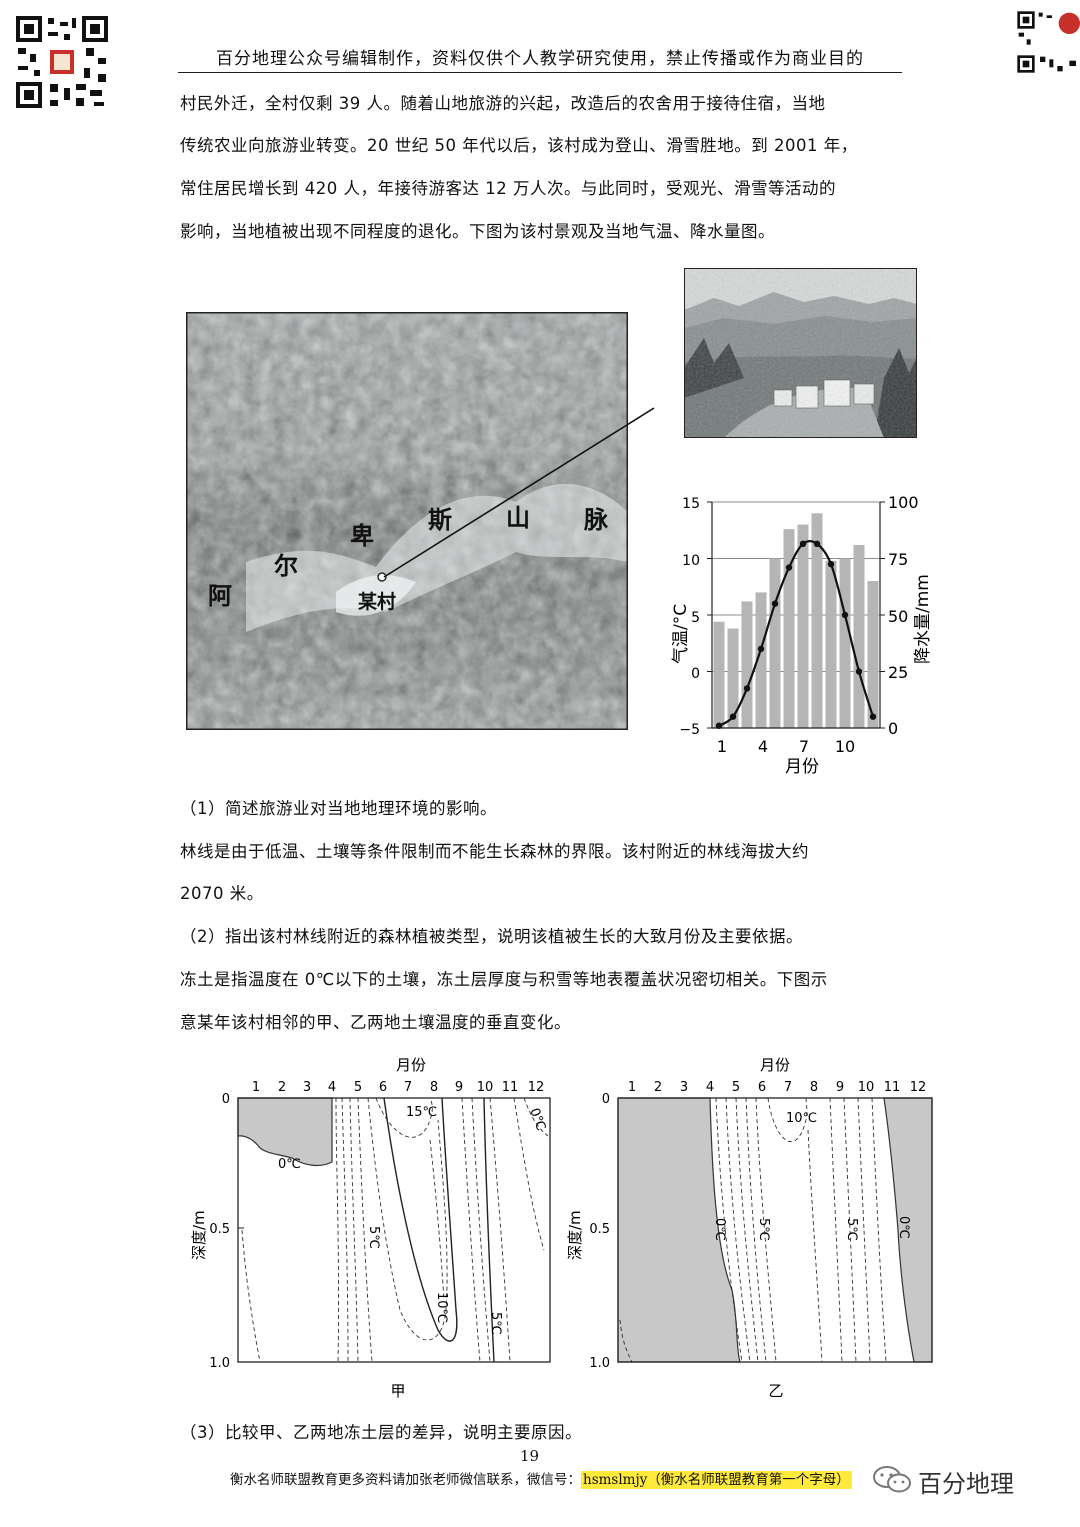 The image size is (1080, 1527). Describe the element at coordinates (504, 979) in the screenshot. I see `frozen-line: 冻土是指温度在 0℃以下的土壤，冻土层厚度与积雪等地表覆盖状况密切相关。下图示` at that location.